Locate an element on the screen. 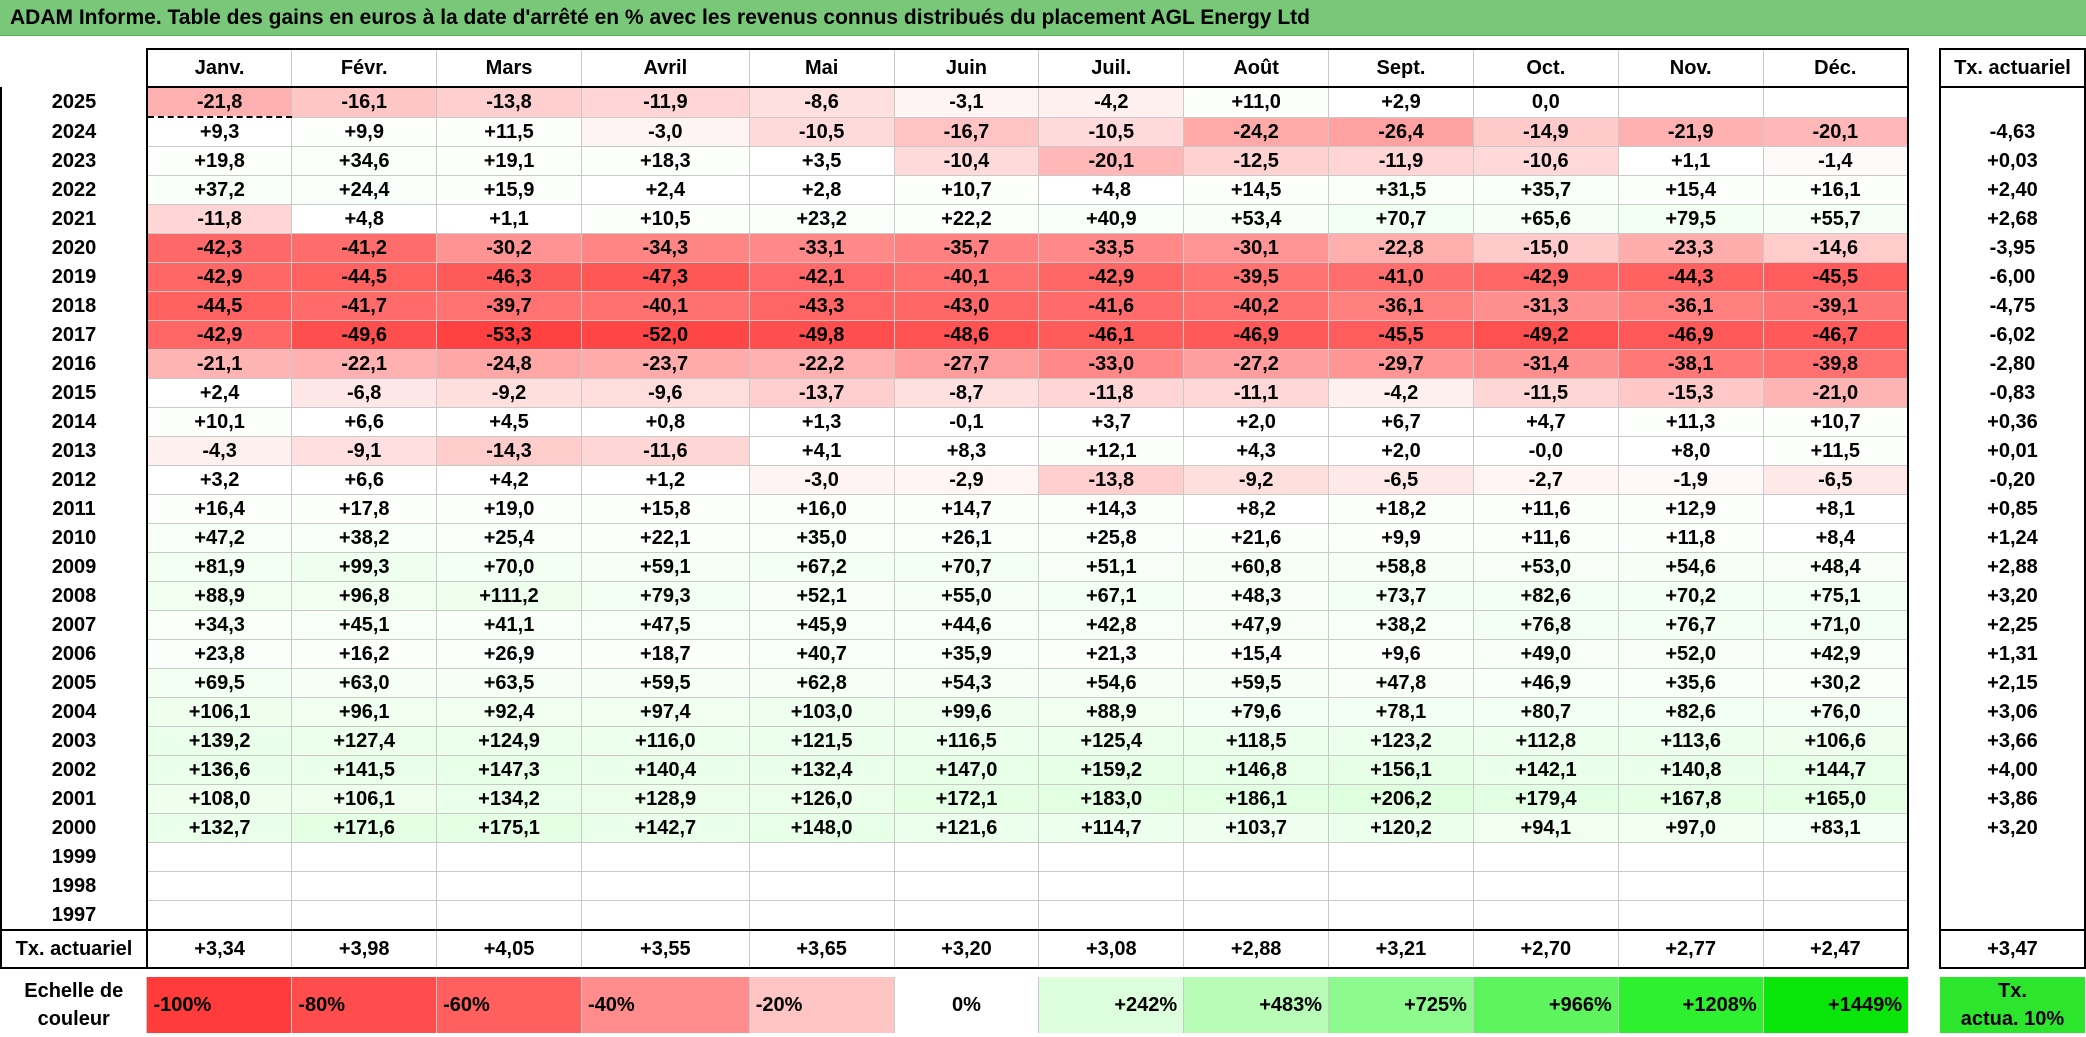 This screenshot has width=2086, height=1037. month-header: Nov. is located at coordinates (1690, 68).